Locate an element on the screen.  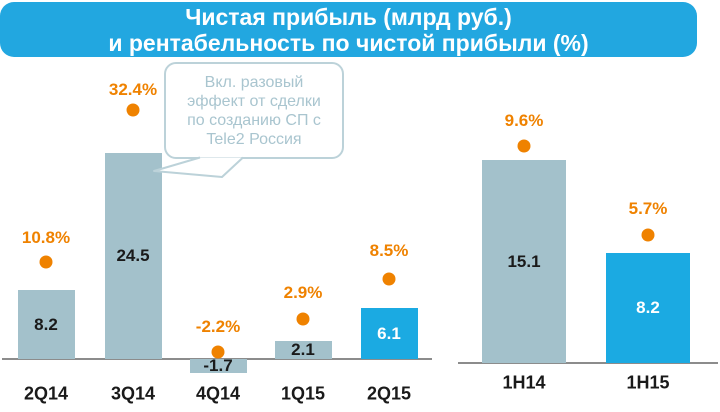
percent-label-2Q15: 8.5% is located at coordinates (389, 250).